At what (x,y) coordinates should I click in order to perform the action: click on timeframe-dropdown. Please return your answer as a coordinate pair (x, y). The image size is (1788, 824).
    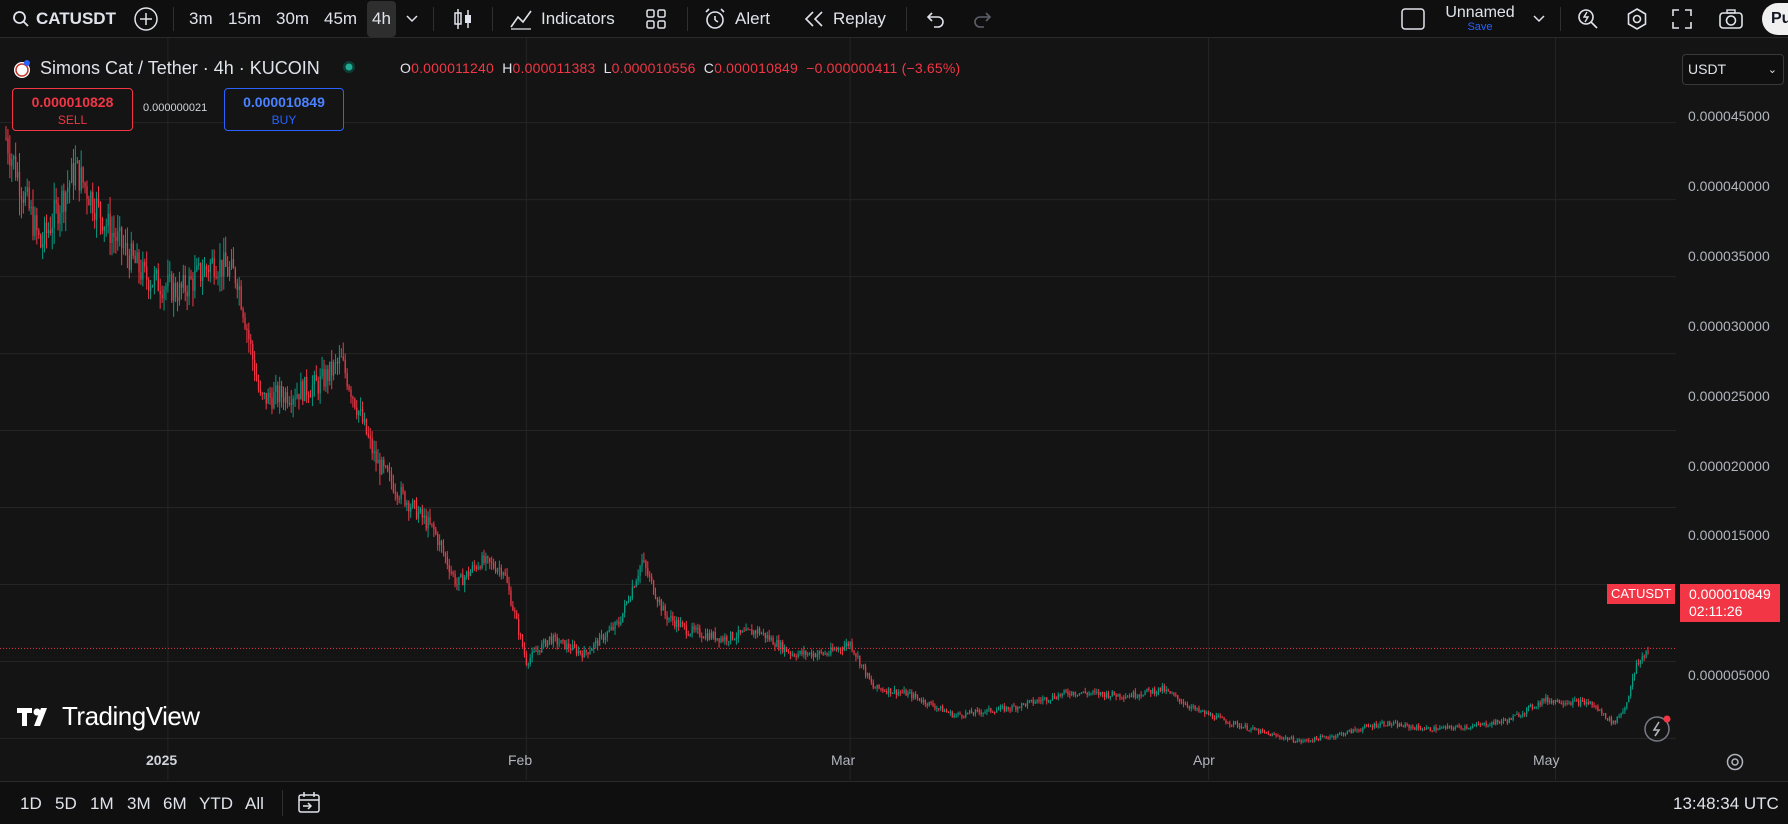
    Looking at the image, I should click on (412, 19).